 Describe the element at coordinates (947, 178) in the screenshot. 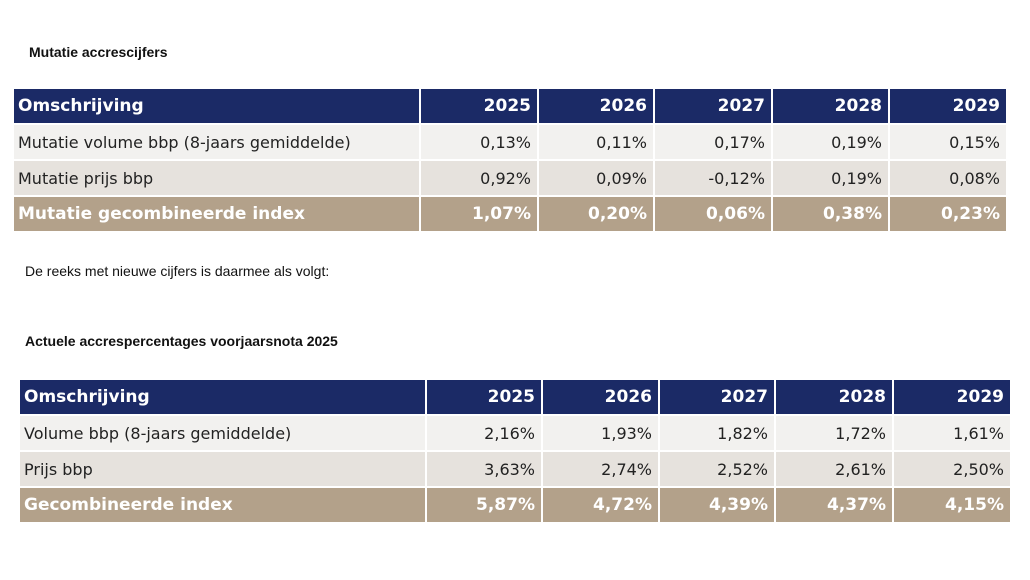

I see `cell-value: 0,08%` at that location.